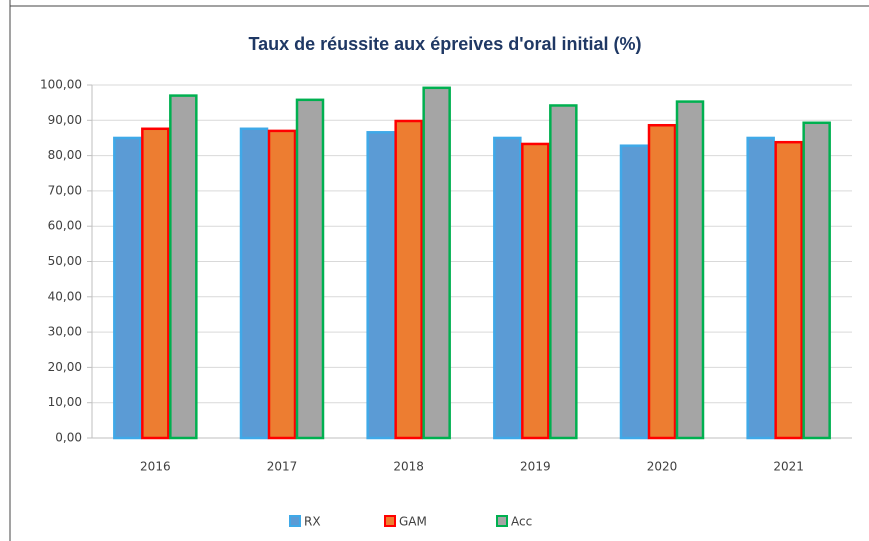 Image resolution: width=869 pixels, height=541 pixels. What do you see at coordinates (312, 522) in the screenshot?
I see `legend-label: RX` at bounding box center [312, 522].